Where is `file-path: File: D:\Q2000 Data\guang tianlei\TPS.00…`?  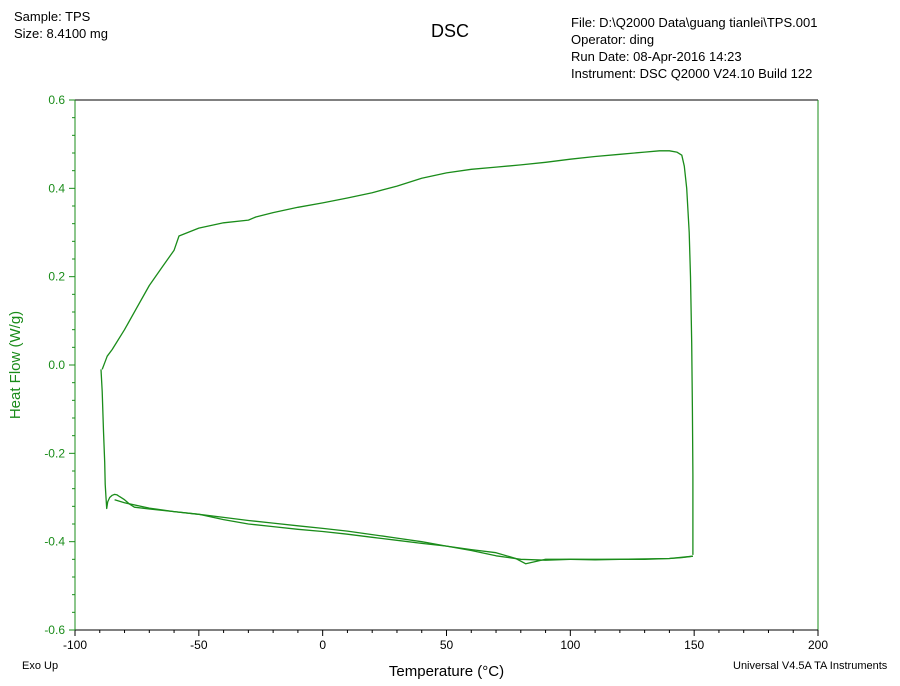
file-path: File: D:\Q2000 Data\guang tianlei\TPS.00… is located at coordinates (694, 22).